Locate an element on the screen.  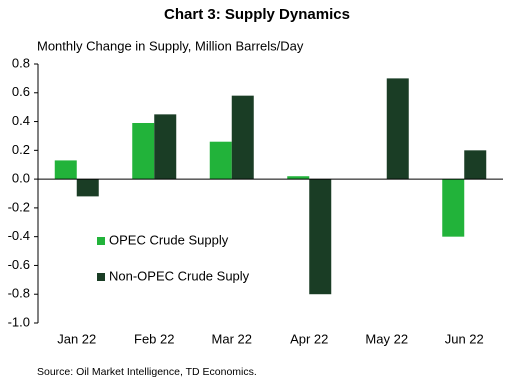
x-tick-label: May 22 is located at coordinates (386, 338).